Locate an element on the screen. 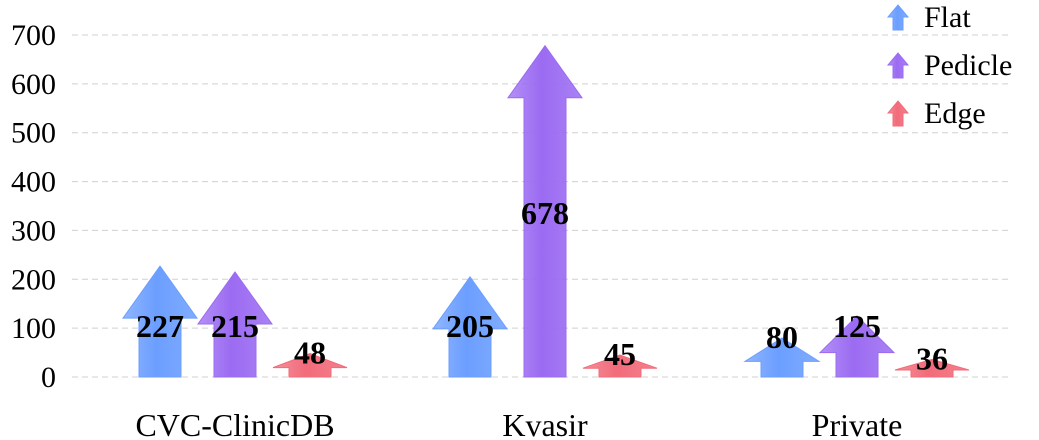 The width and height of the screenshot is (1039, 440). data-label-private-edge: 36 is located at coordinates (932, 358).